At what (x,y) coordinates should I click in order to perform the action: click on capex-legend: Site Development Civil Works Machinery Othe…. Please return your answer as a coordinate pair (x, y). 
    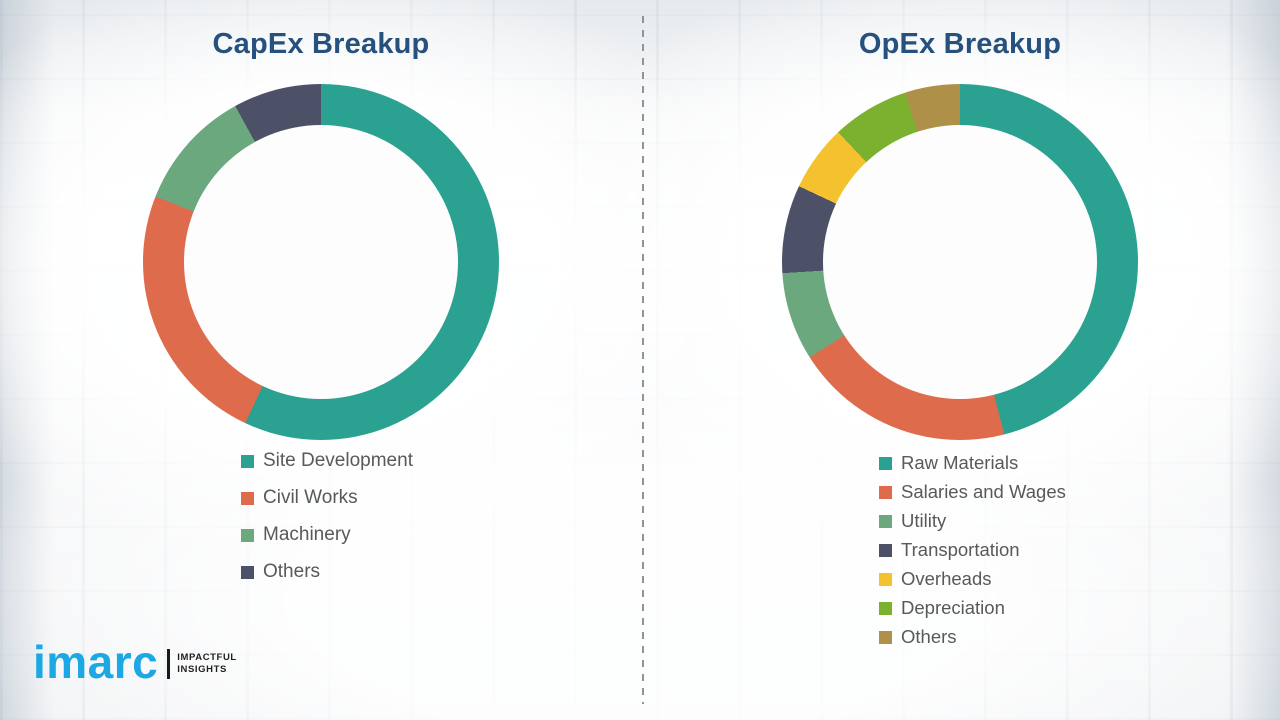
    Looking at the image, I should click on (327, 524).